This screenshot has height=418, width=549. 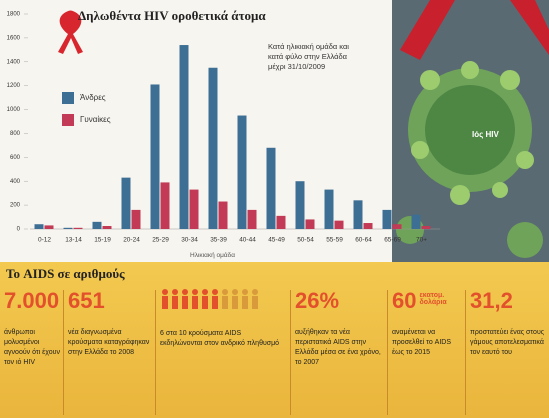 I want to click on image-label: Ιός HIV, so click(x=485, y=134).